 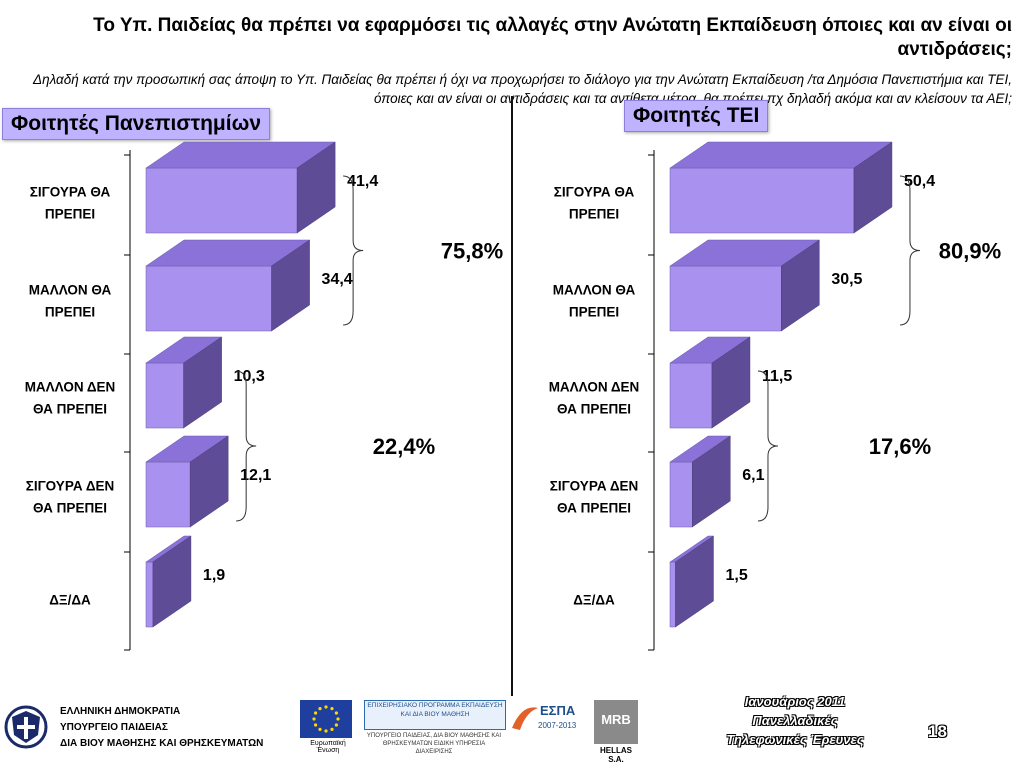 What do you see at coordinates (328, 747) in the screenshot?
I see `eu-caption: Ευρωπαϊκή Ένωση` at bounding box center [328, 747].